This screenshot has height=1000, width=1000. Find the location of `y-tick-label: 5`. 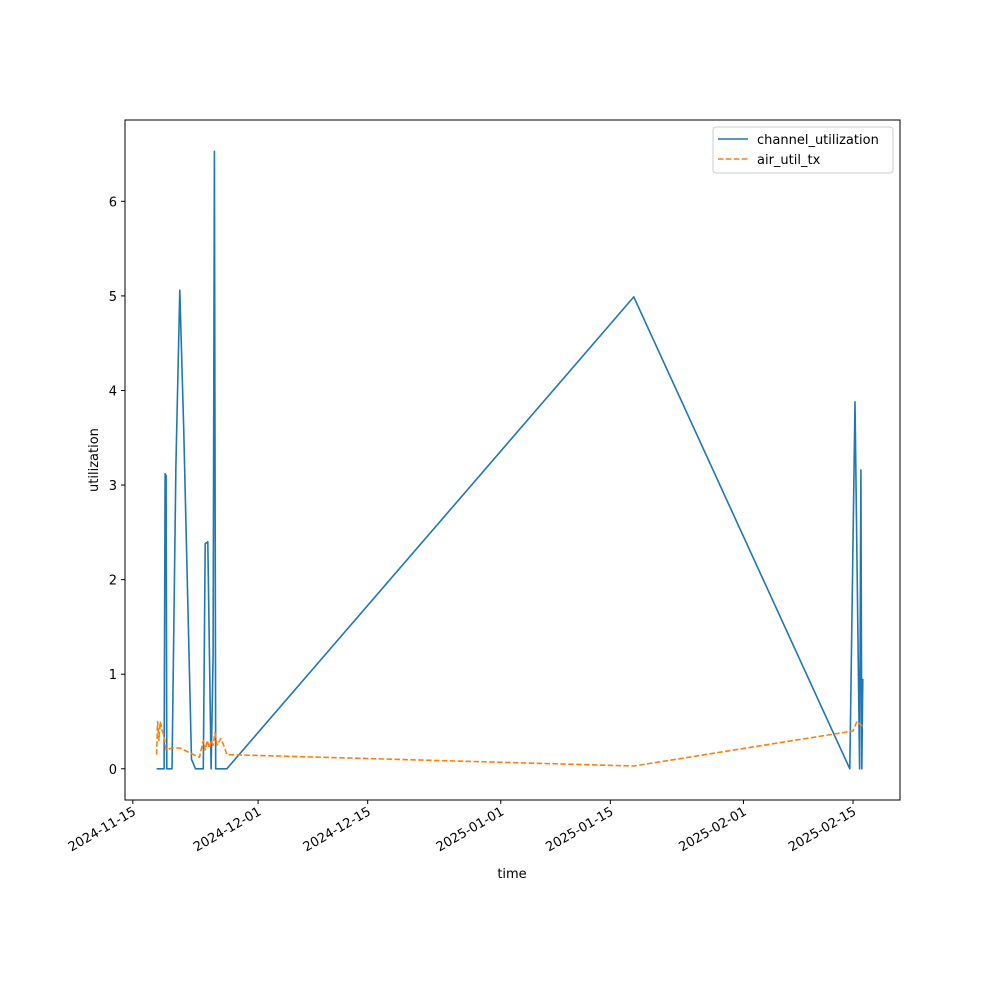

y-tick-label: 5 is located at coordinates (113, 297).